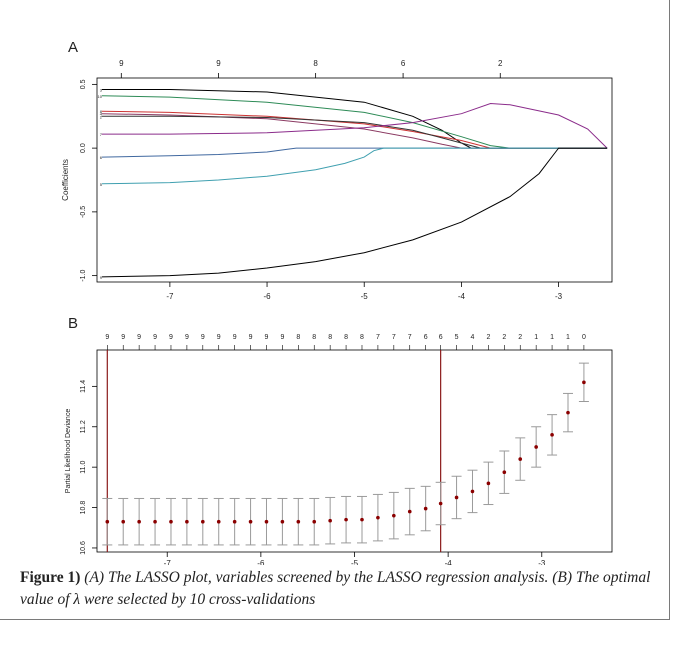 The width and height of the screenshot is (676, 650). What do you see at coordinates (101, 134) in the screenshot?
I see `path-label: 7` at bounding box center [101, 134].